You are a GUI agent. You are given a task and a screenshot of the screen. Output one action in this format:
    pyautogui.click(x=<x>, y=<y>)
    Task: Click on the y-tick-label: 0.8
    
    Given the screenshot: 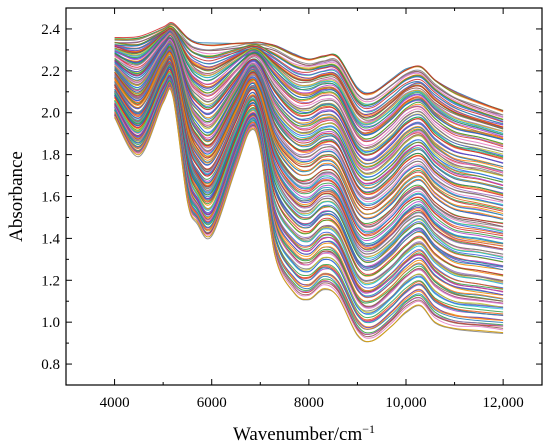 What is the action you would take?
    pyautogui.click(x=50, y=365)
    